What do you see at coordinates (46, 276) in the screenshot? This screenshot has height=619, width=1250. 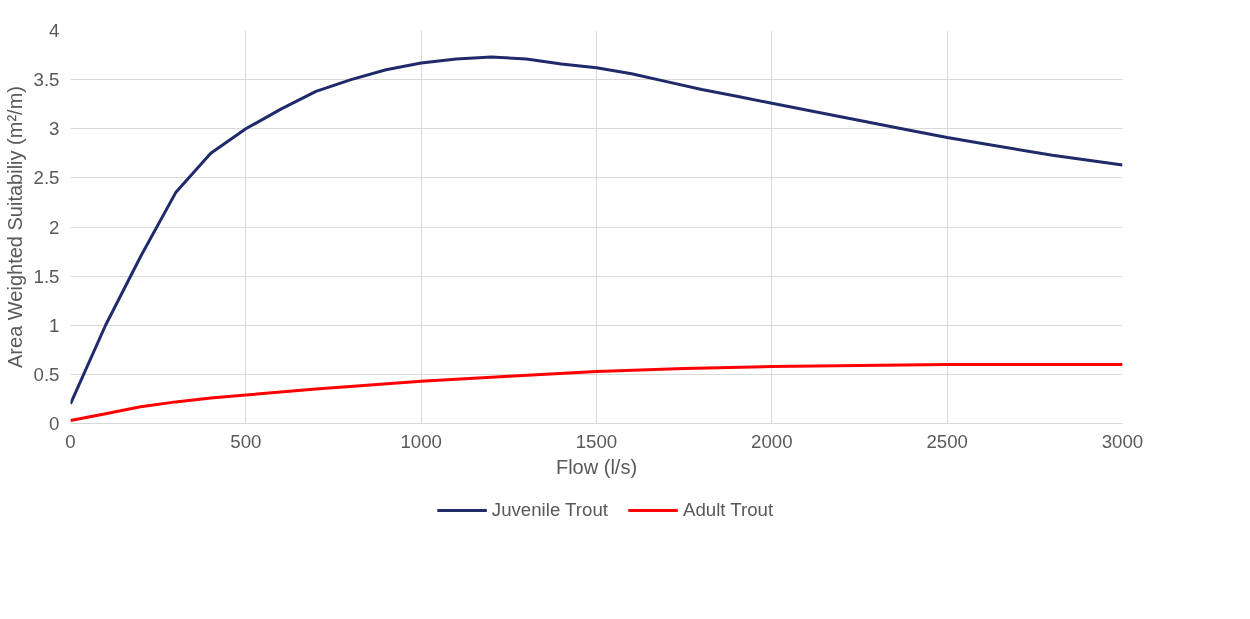 I see `y-tick-label: 1.5` at bounding box center [46, 276].